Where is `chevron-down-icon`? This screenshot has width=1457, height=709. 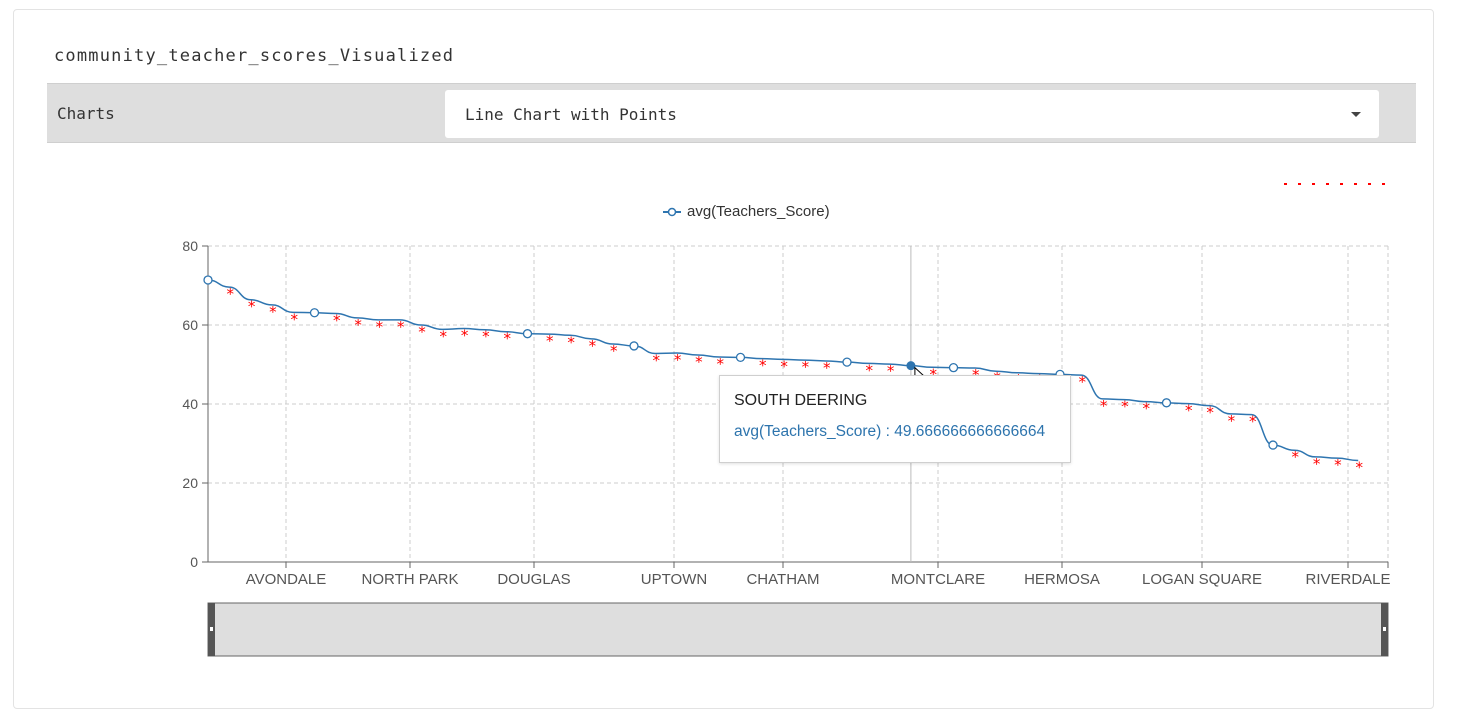
chevron-down-icon is located at coordinates (1356, 114).